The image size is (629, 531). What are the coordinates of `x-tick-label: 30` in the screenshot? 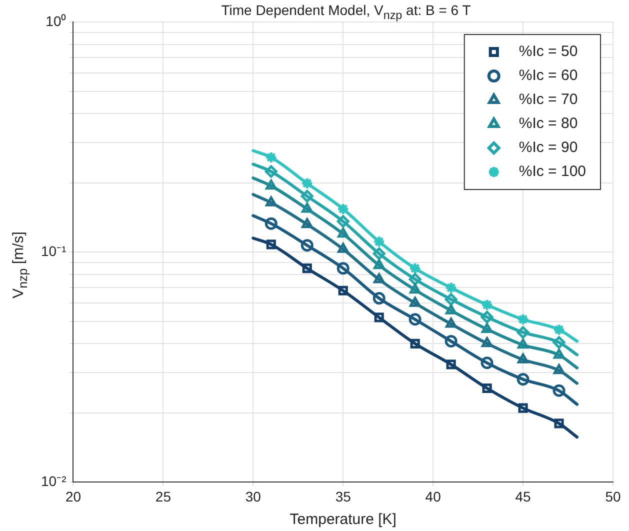 It's located at (253, 496).